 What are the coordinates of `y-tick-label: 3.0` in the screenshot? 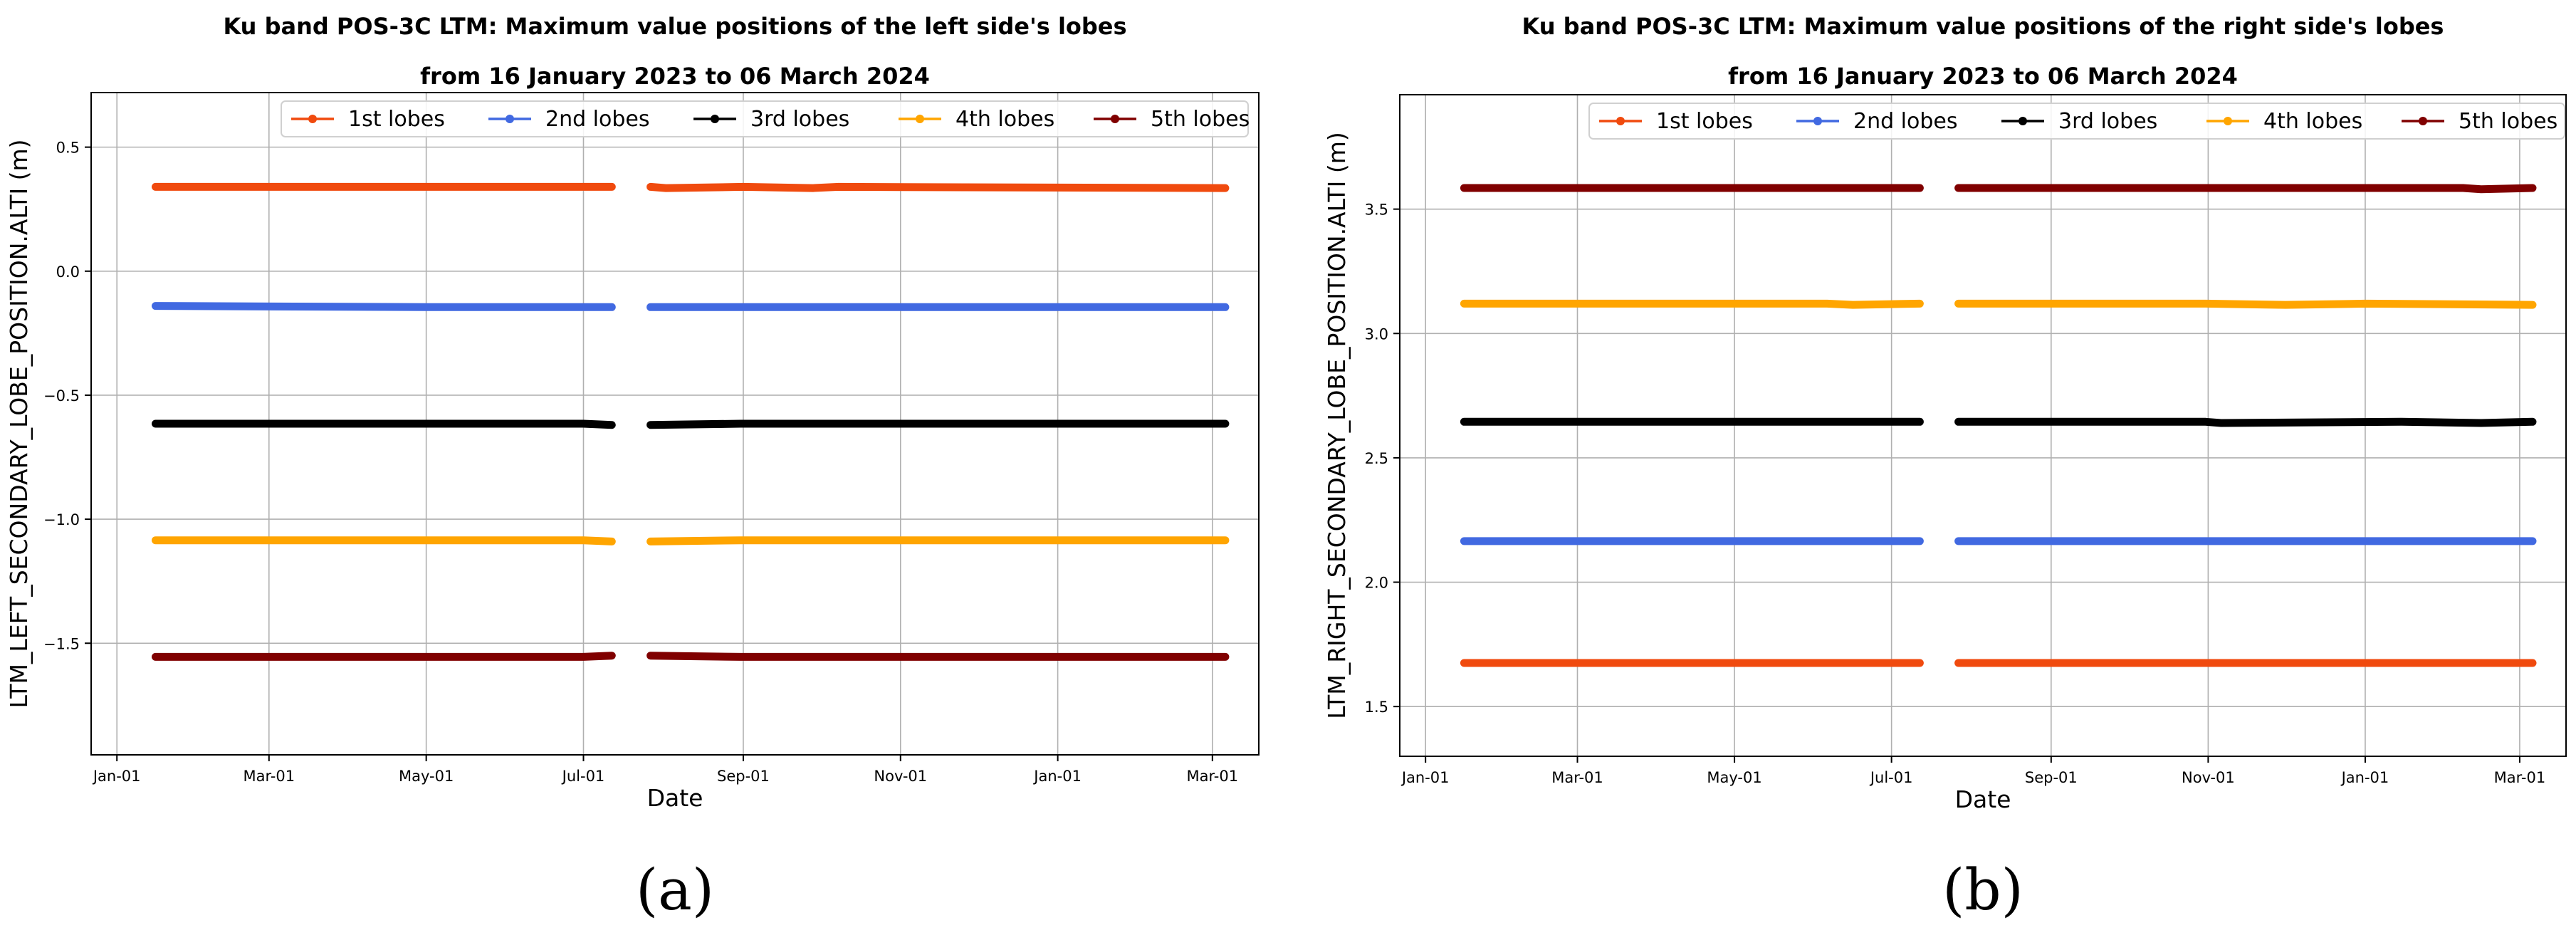 It's located at (1376, 334).